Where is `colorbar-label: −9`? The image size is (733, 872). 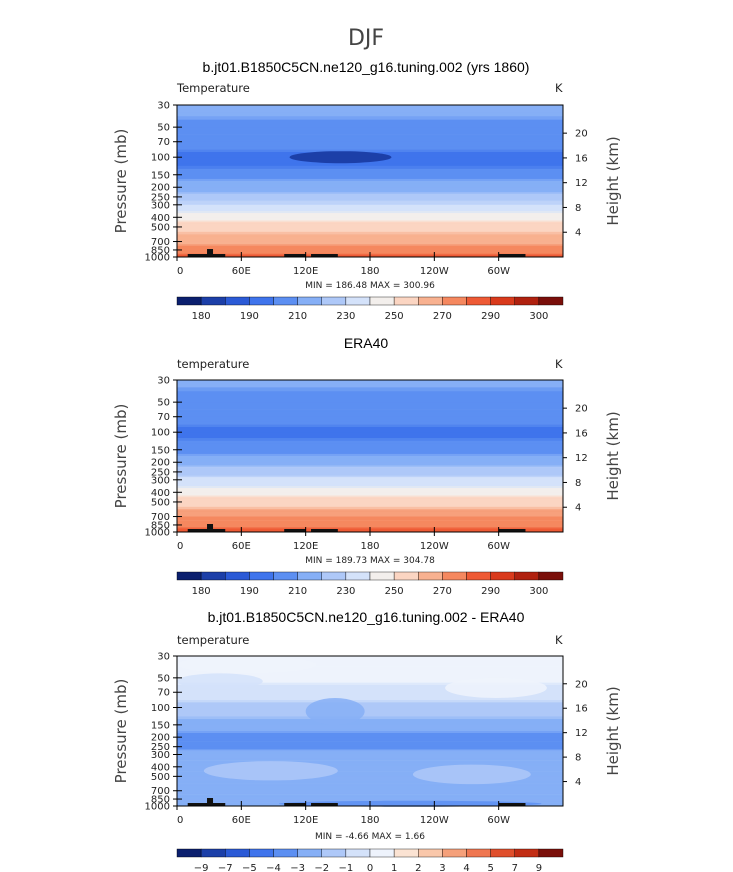 colorbar-label: −9 is located at coordinates (201, 867).